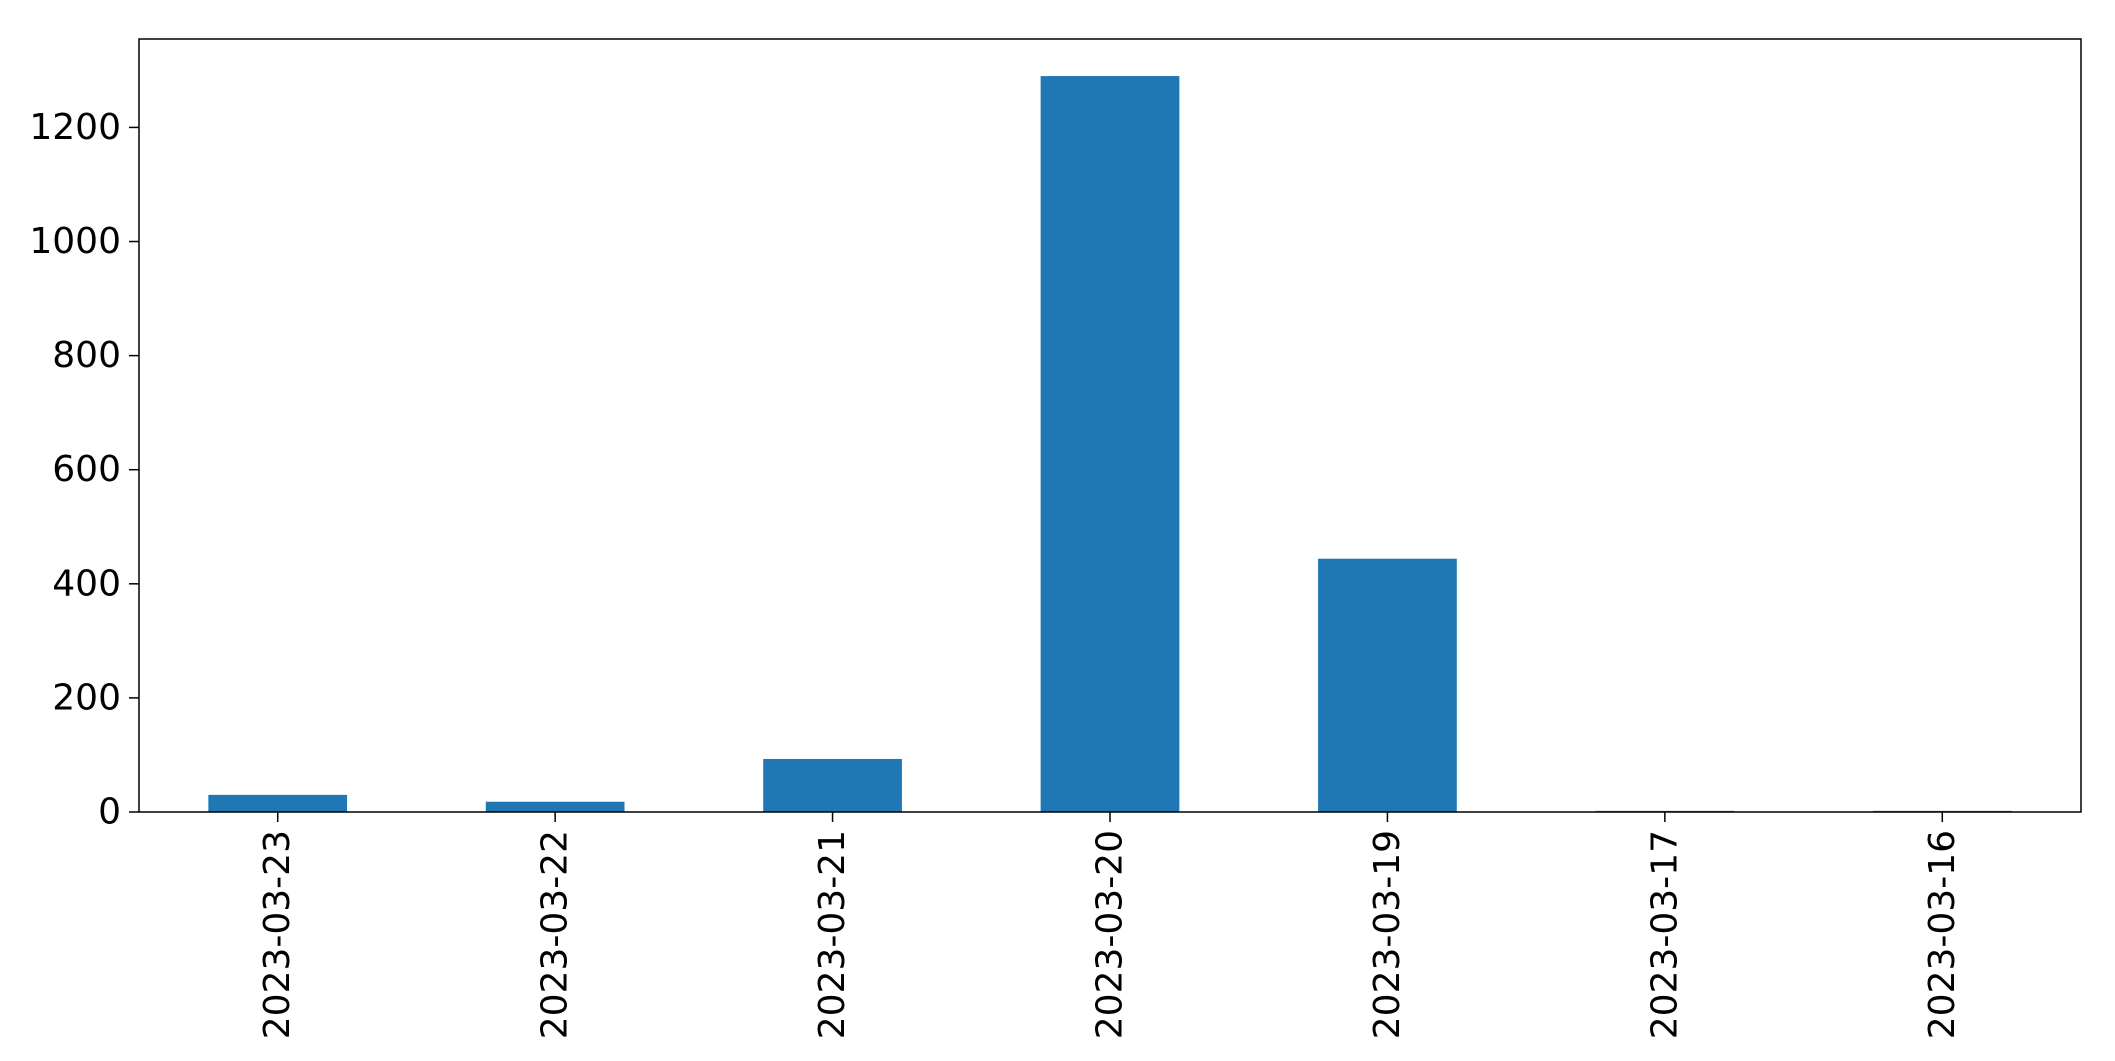 Image resolution: width=2115 pixels, height=1061 pixels. Describe the element at coordinates (1110, 934) in the screenshot. I see `x-tick-label: 2023-03-20` at that location.